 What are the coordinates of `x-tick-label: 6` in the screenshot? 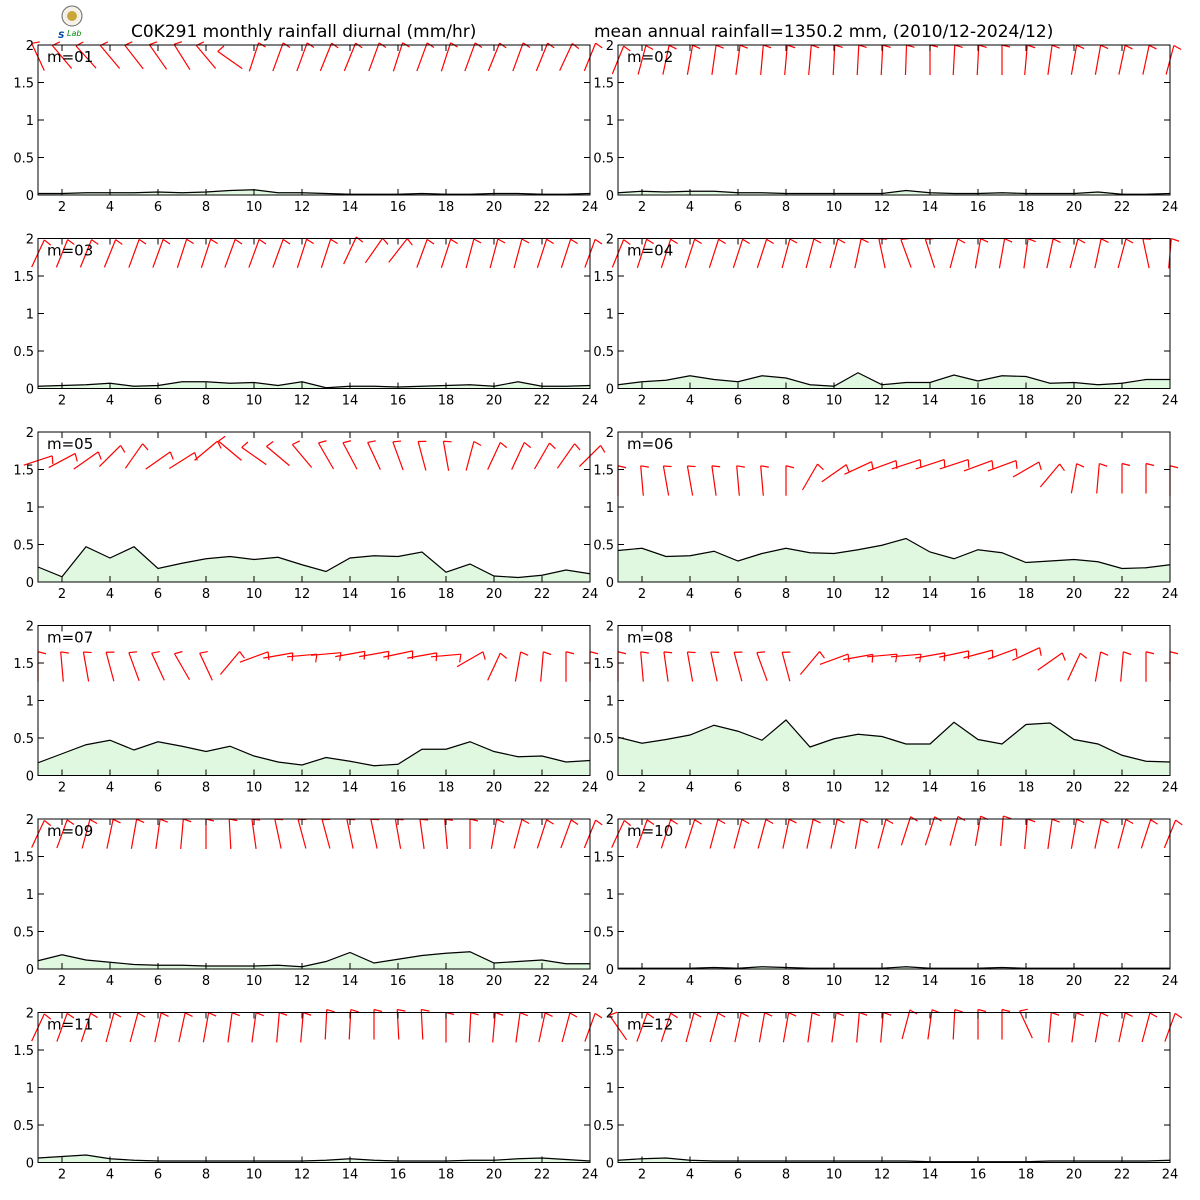 It's located at (158, 1175).